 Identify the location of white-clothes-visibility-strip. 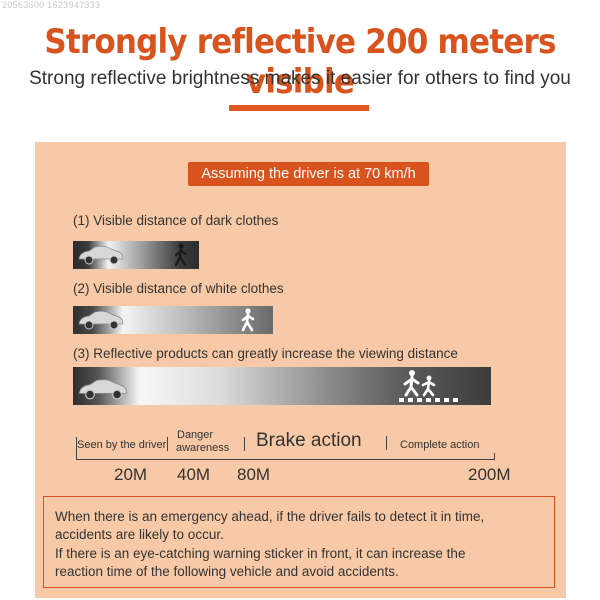
(173, 320).